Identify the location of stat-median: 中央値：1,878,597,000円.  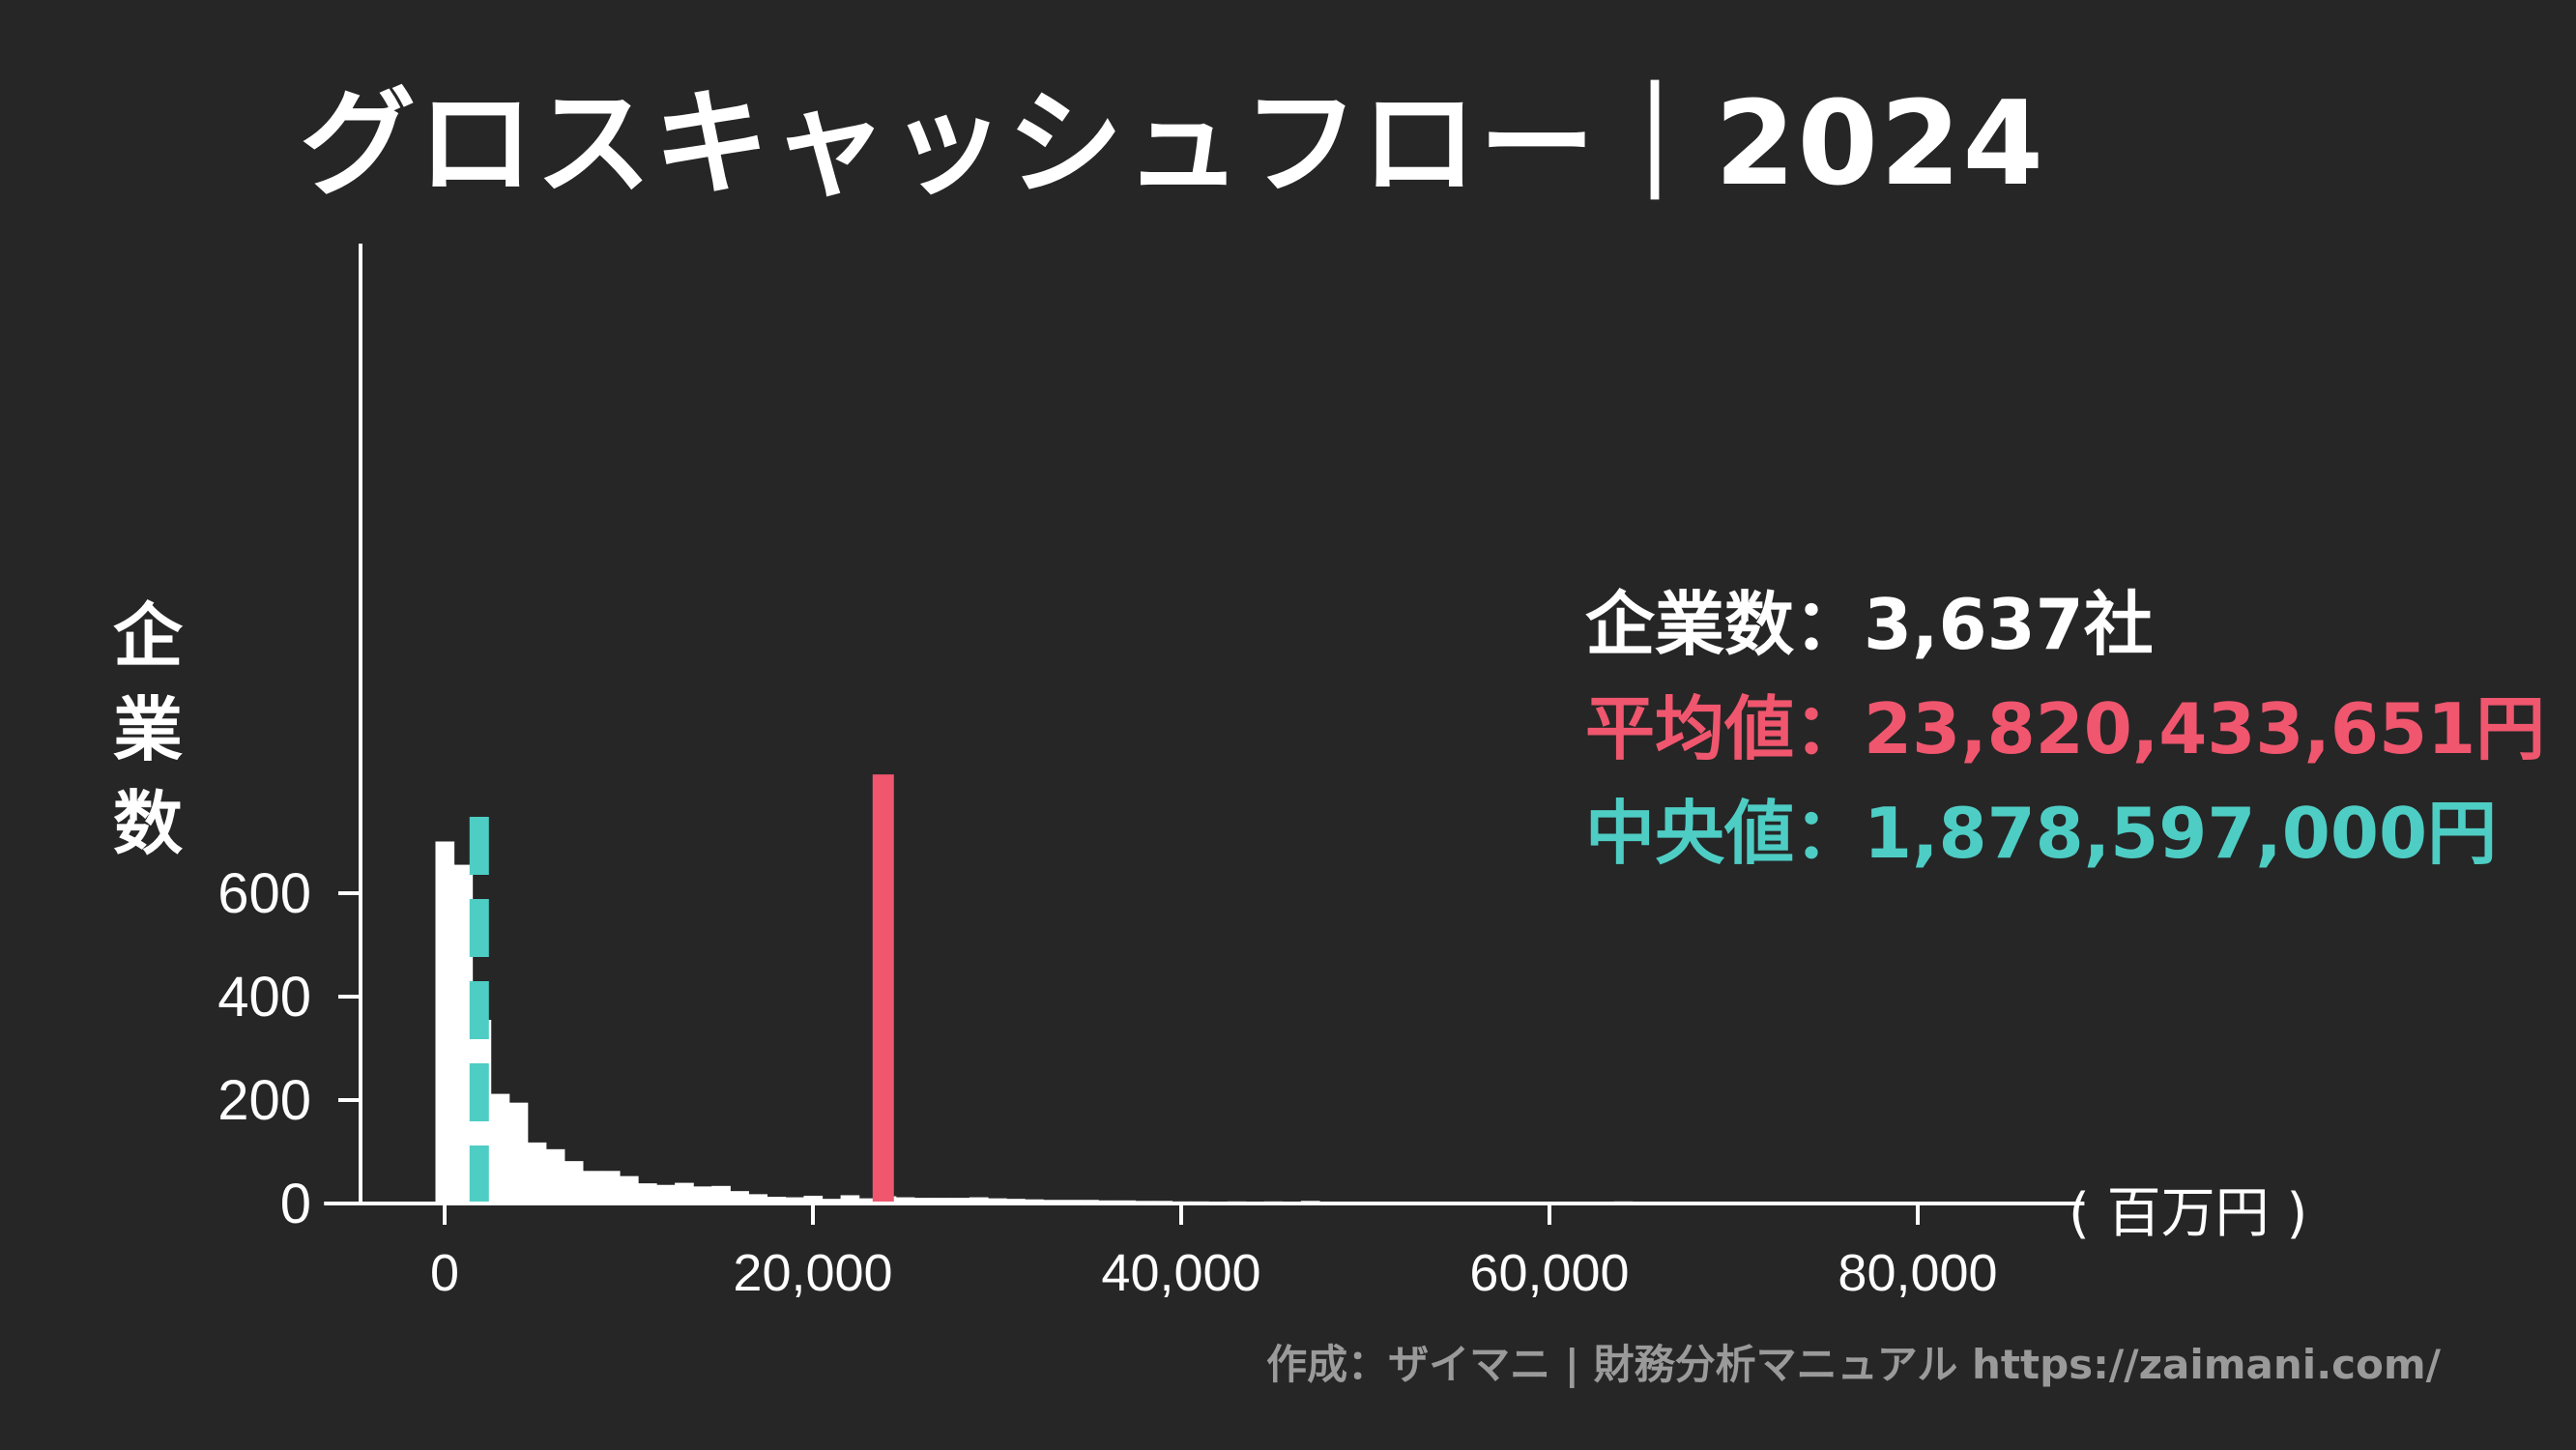
(2065, 833).